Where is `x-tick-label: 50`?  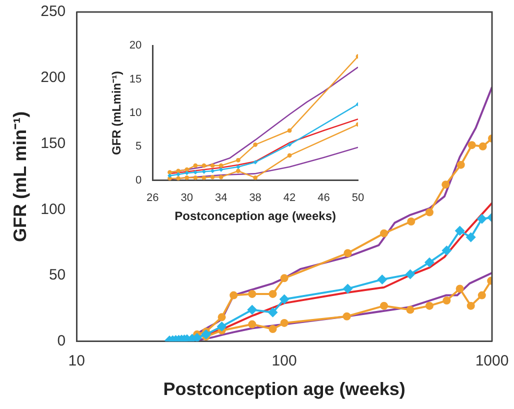
x-tick-label: 50 is located at coordinates (358, 198).